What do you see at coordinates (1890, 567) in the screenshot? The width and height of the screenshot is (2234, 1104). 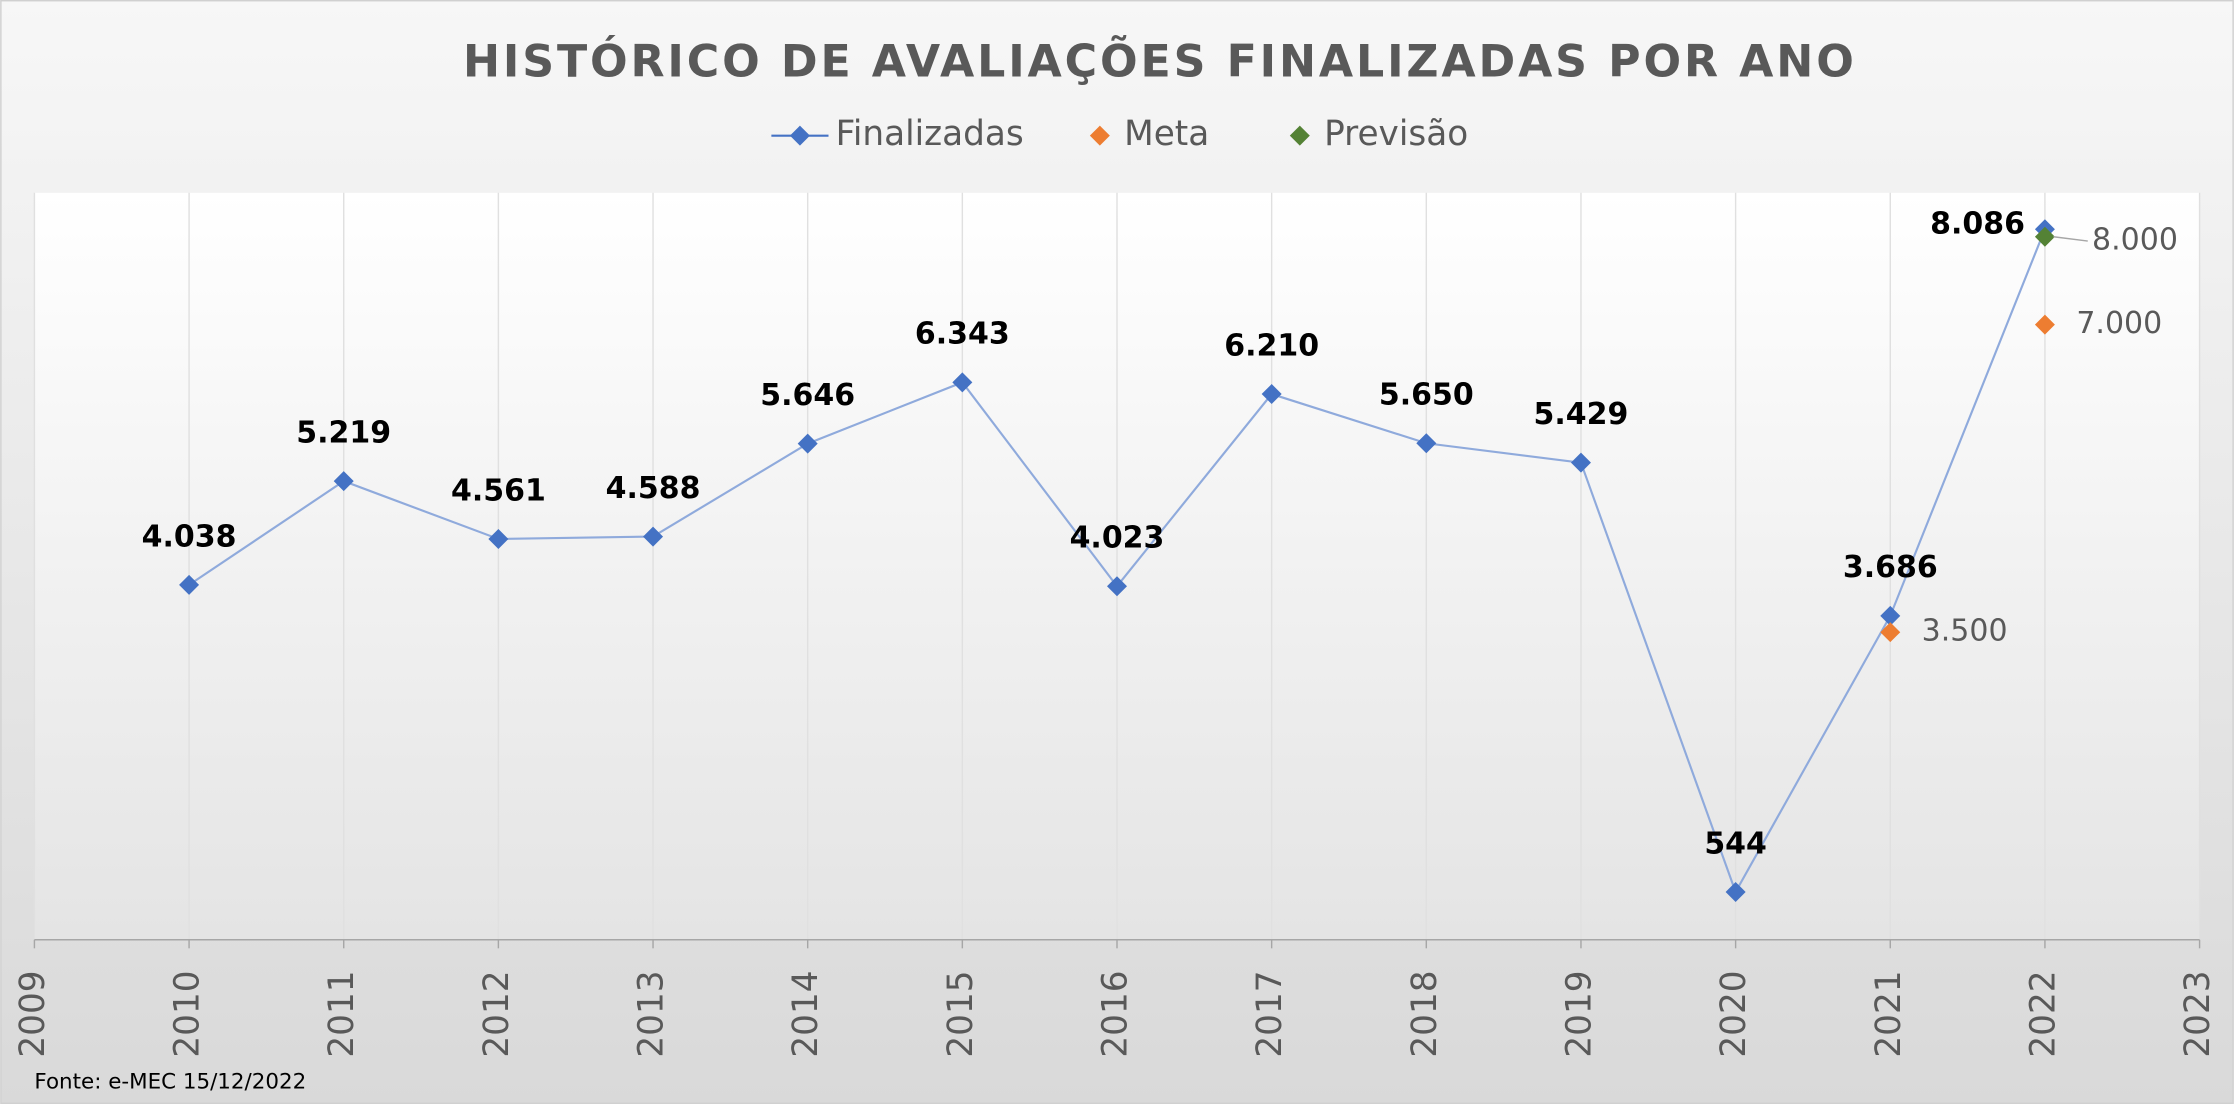 I see `data-label: 3.686` at bounding box center [1890, 567].